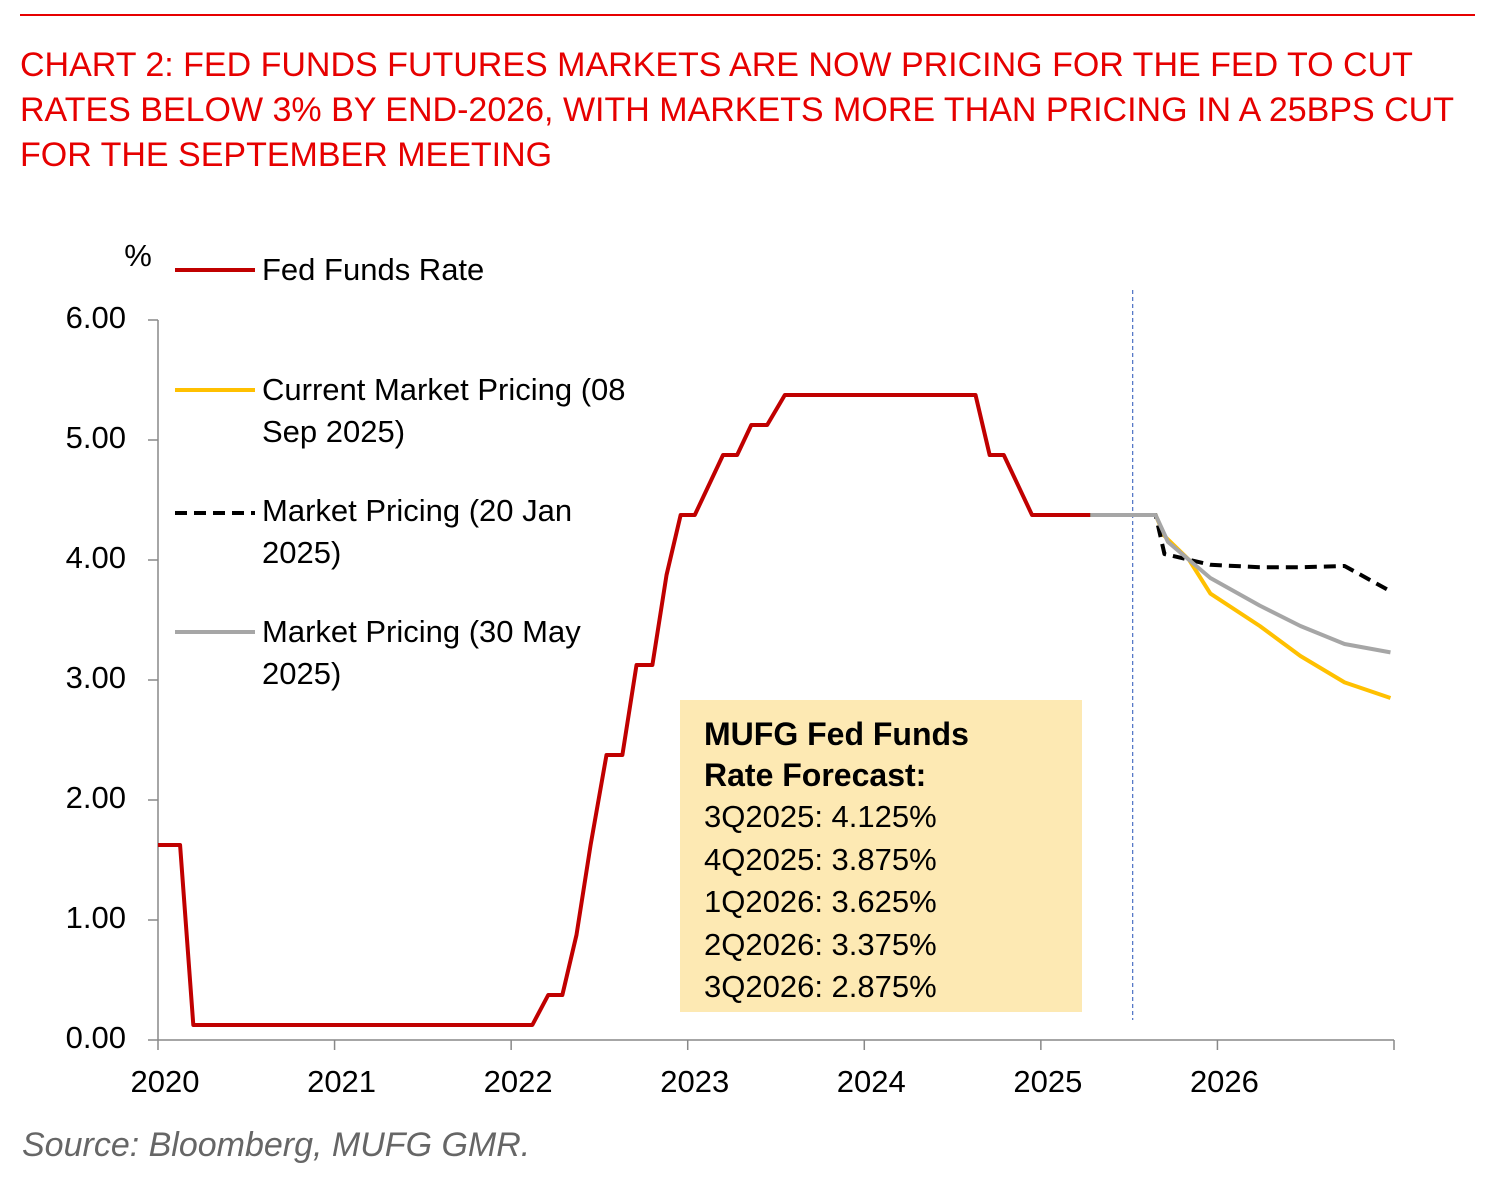 The image size is (1497, 1184). What do you see at coordinates (138, 255) in the screenshot?
I see `y-axis-label: %` at bounding box center [138, 255].